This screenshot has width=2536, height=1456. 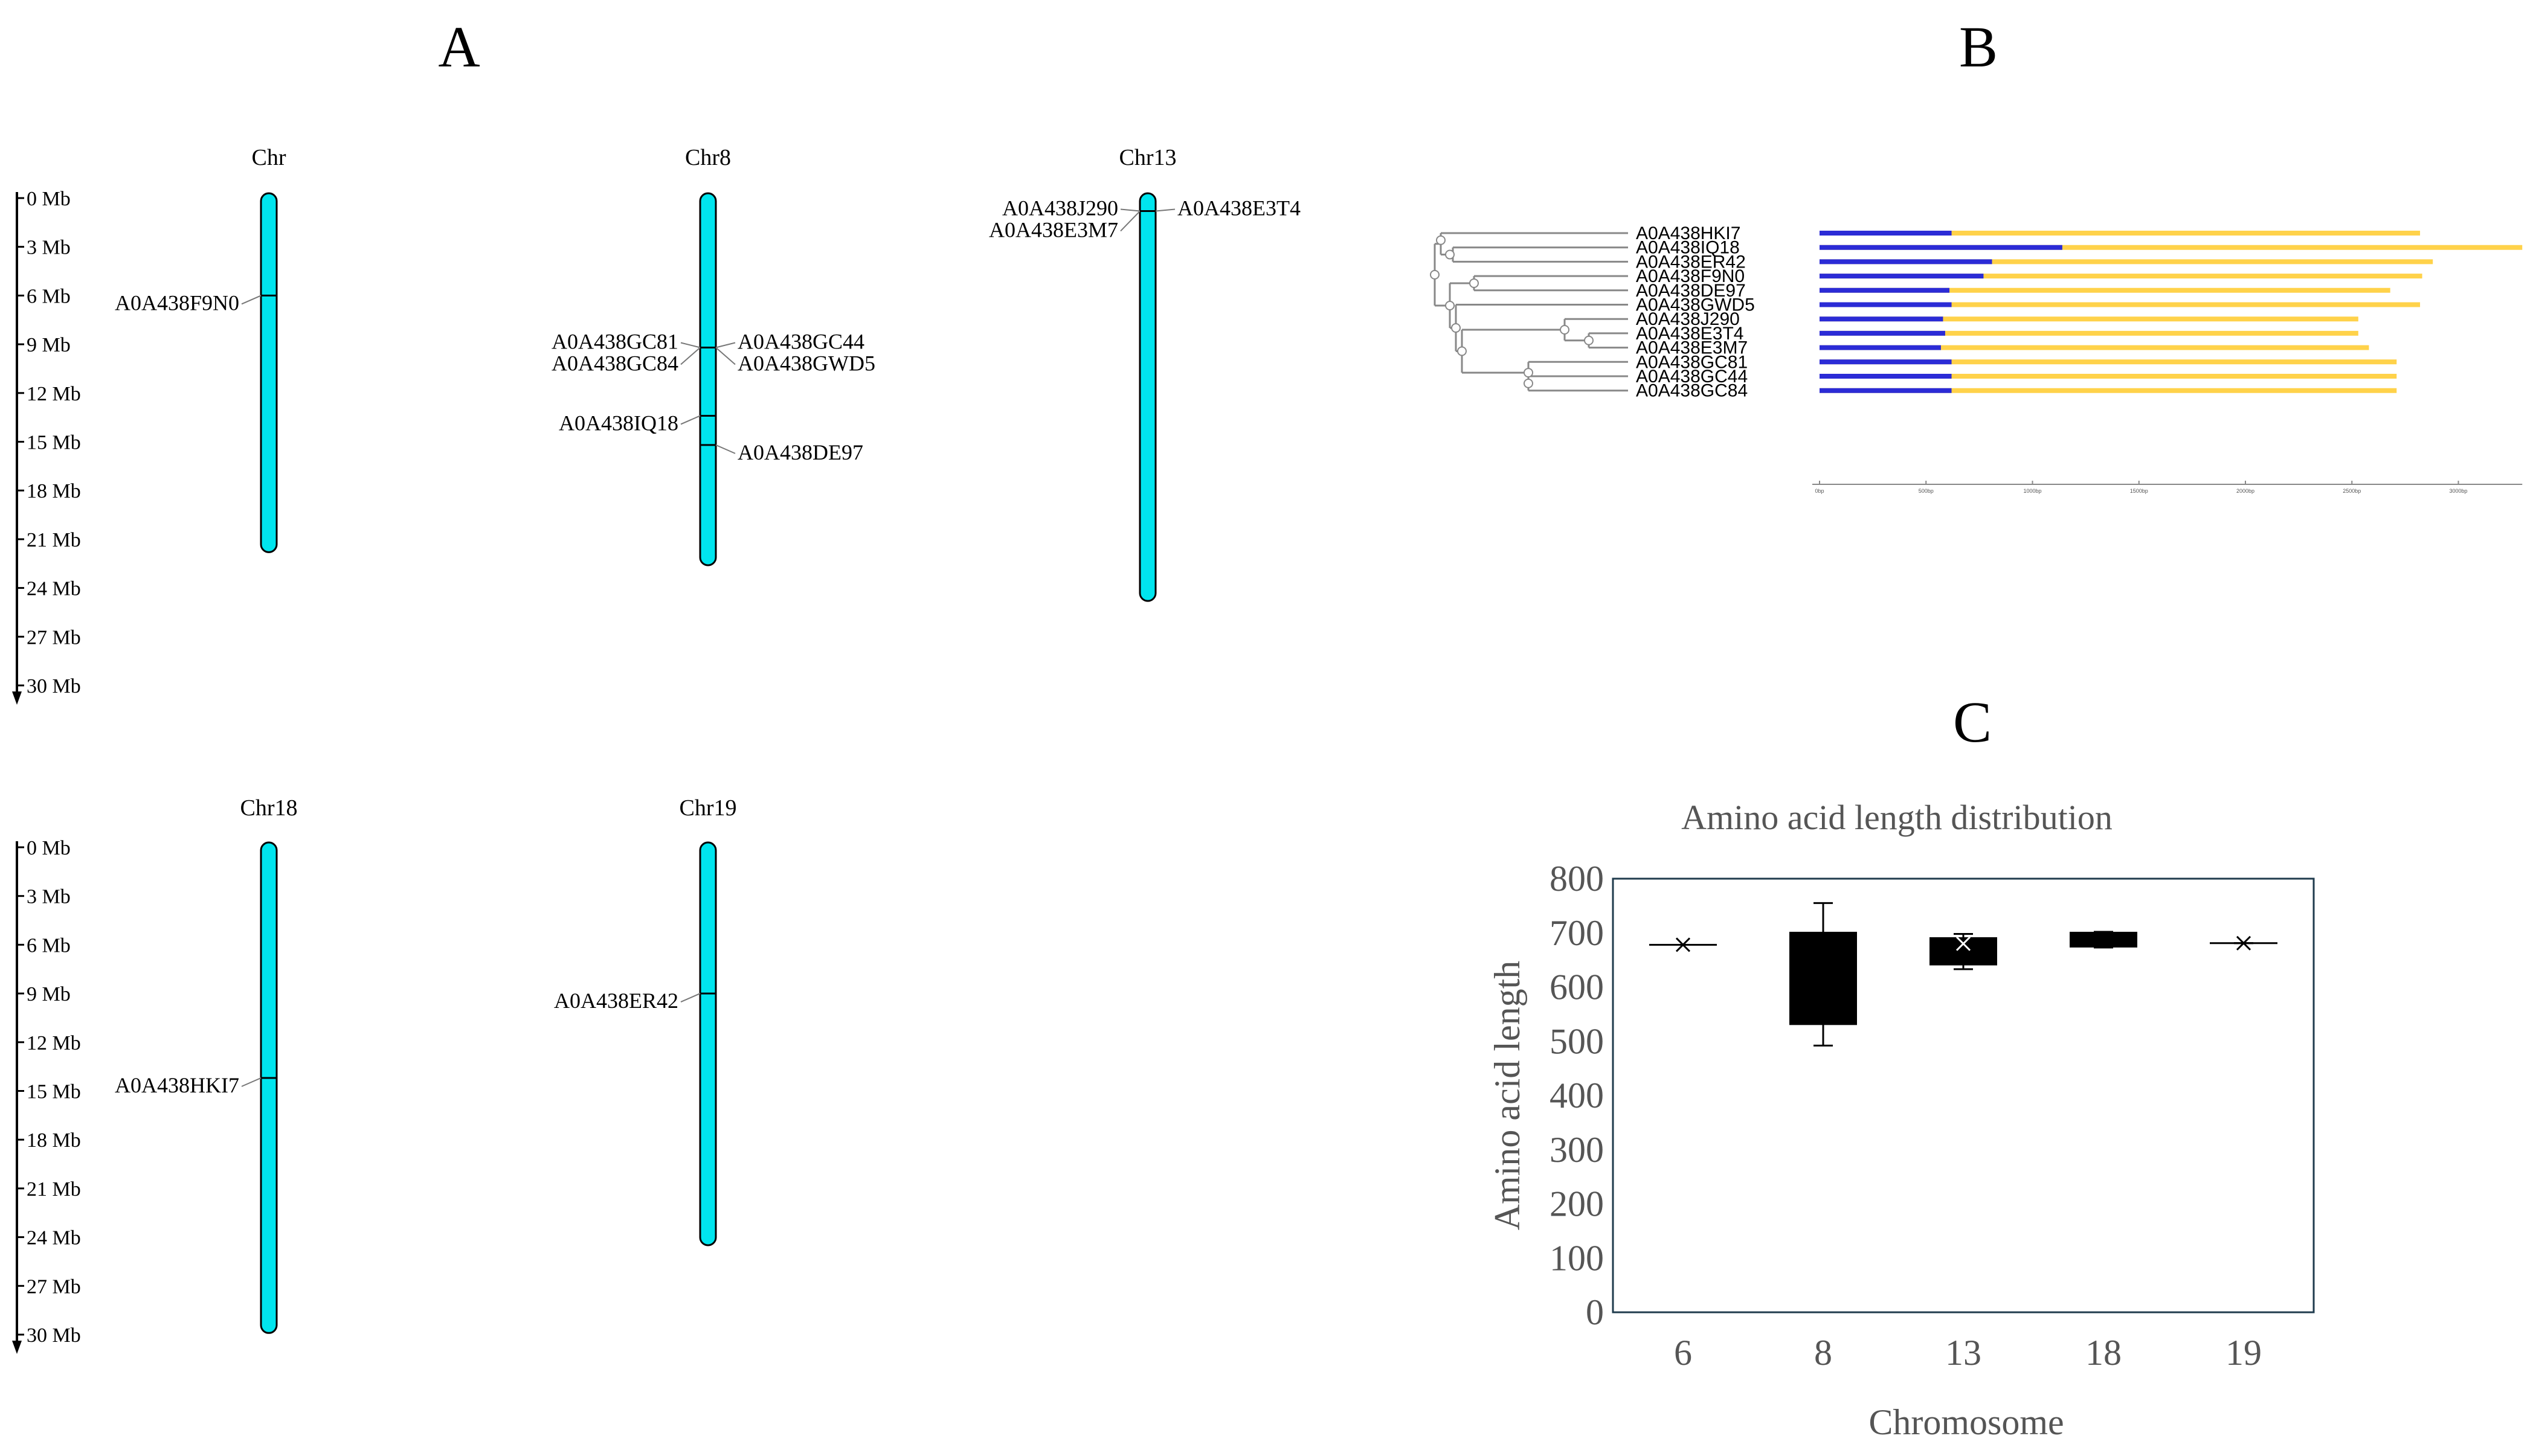 I want to click on tree-gene-label: A0A438ER42, so click(x=1691, y=262).